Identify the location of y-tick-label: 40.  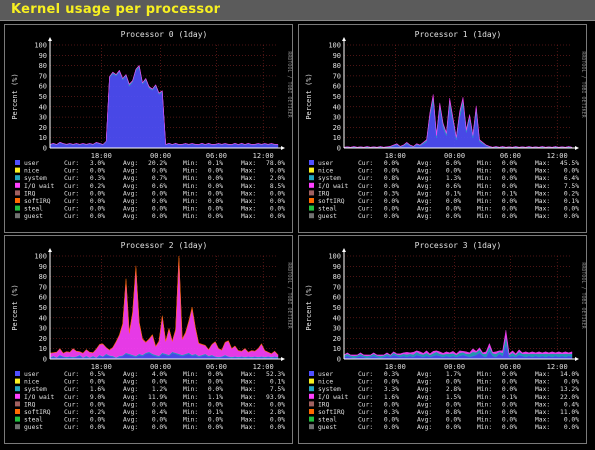
(337, 318).